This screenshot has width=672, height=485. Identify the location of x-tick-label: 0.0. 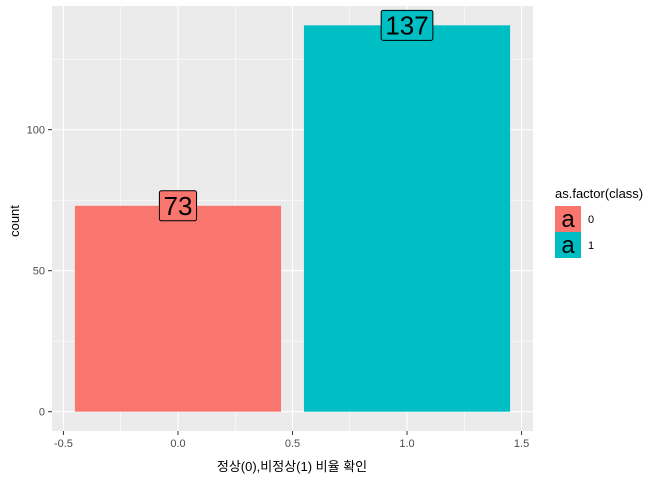
(177, 444).